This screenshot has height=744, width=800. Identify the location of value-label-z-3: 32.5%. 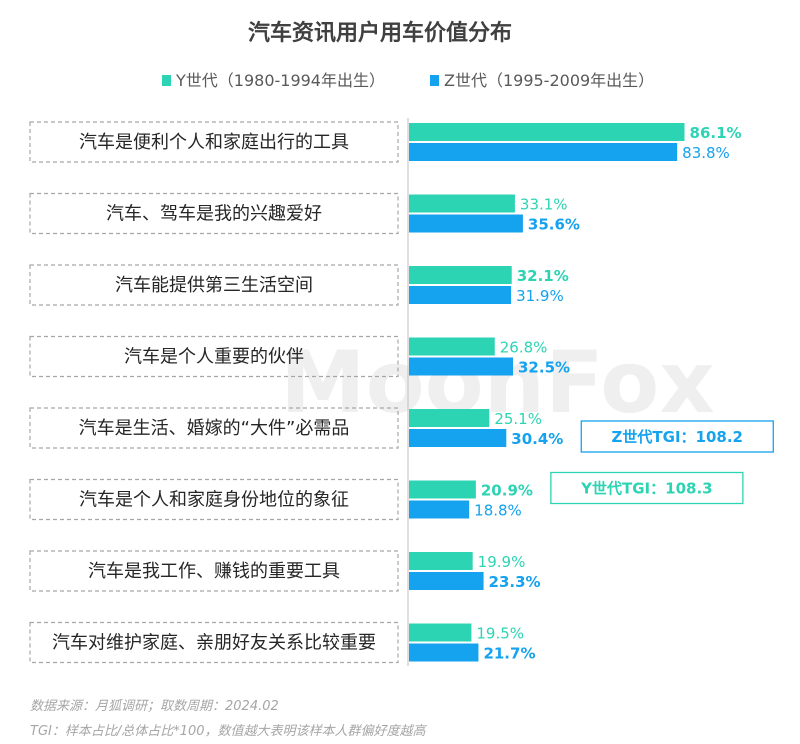
(544, 368).